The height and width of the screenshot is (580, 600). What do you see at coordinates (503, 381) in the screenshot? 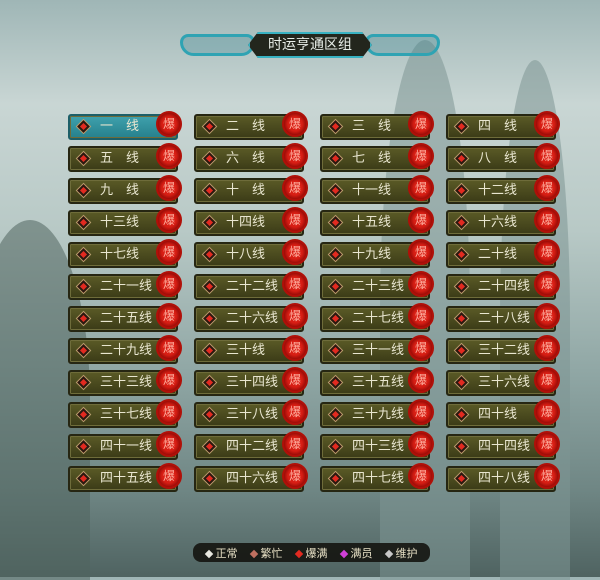
I see `server-line-button: 三十六线爆` at bounding box center [503, 381].